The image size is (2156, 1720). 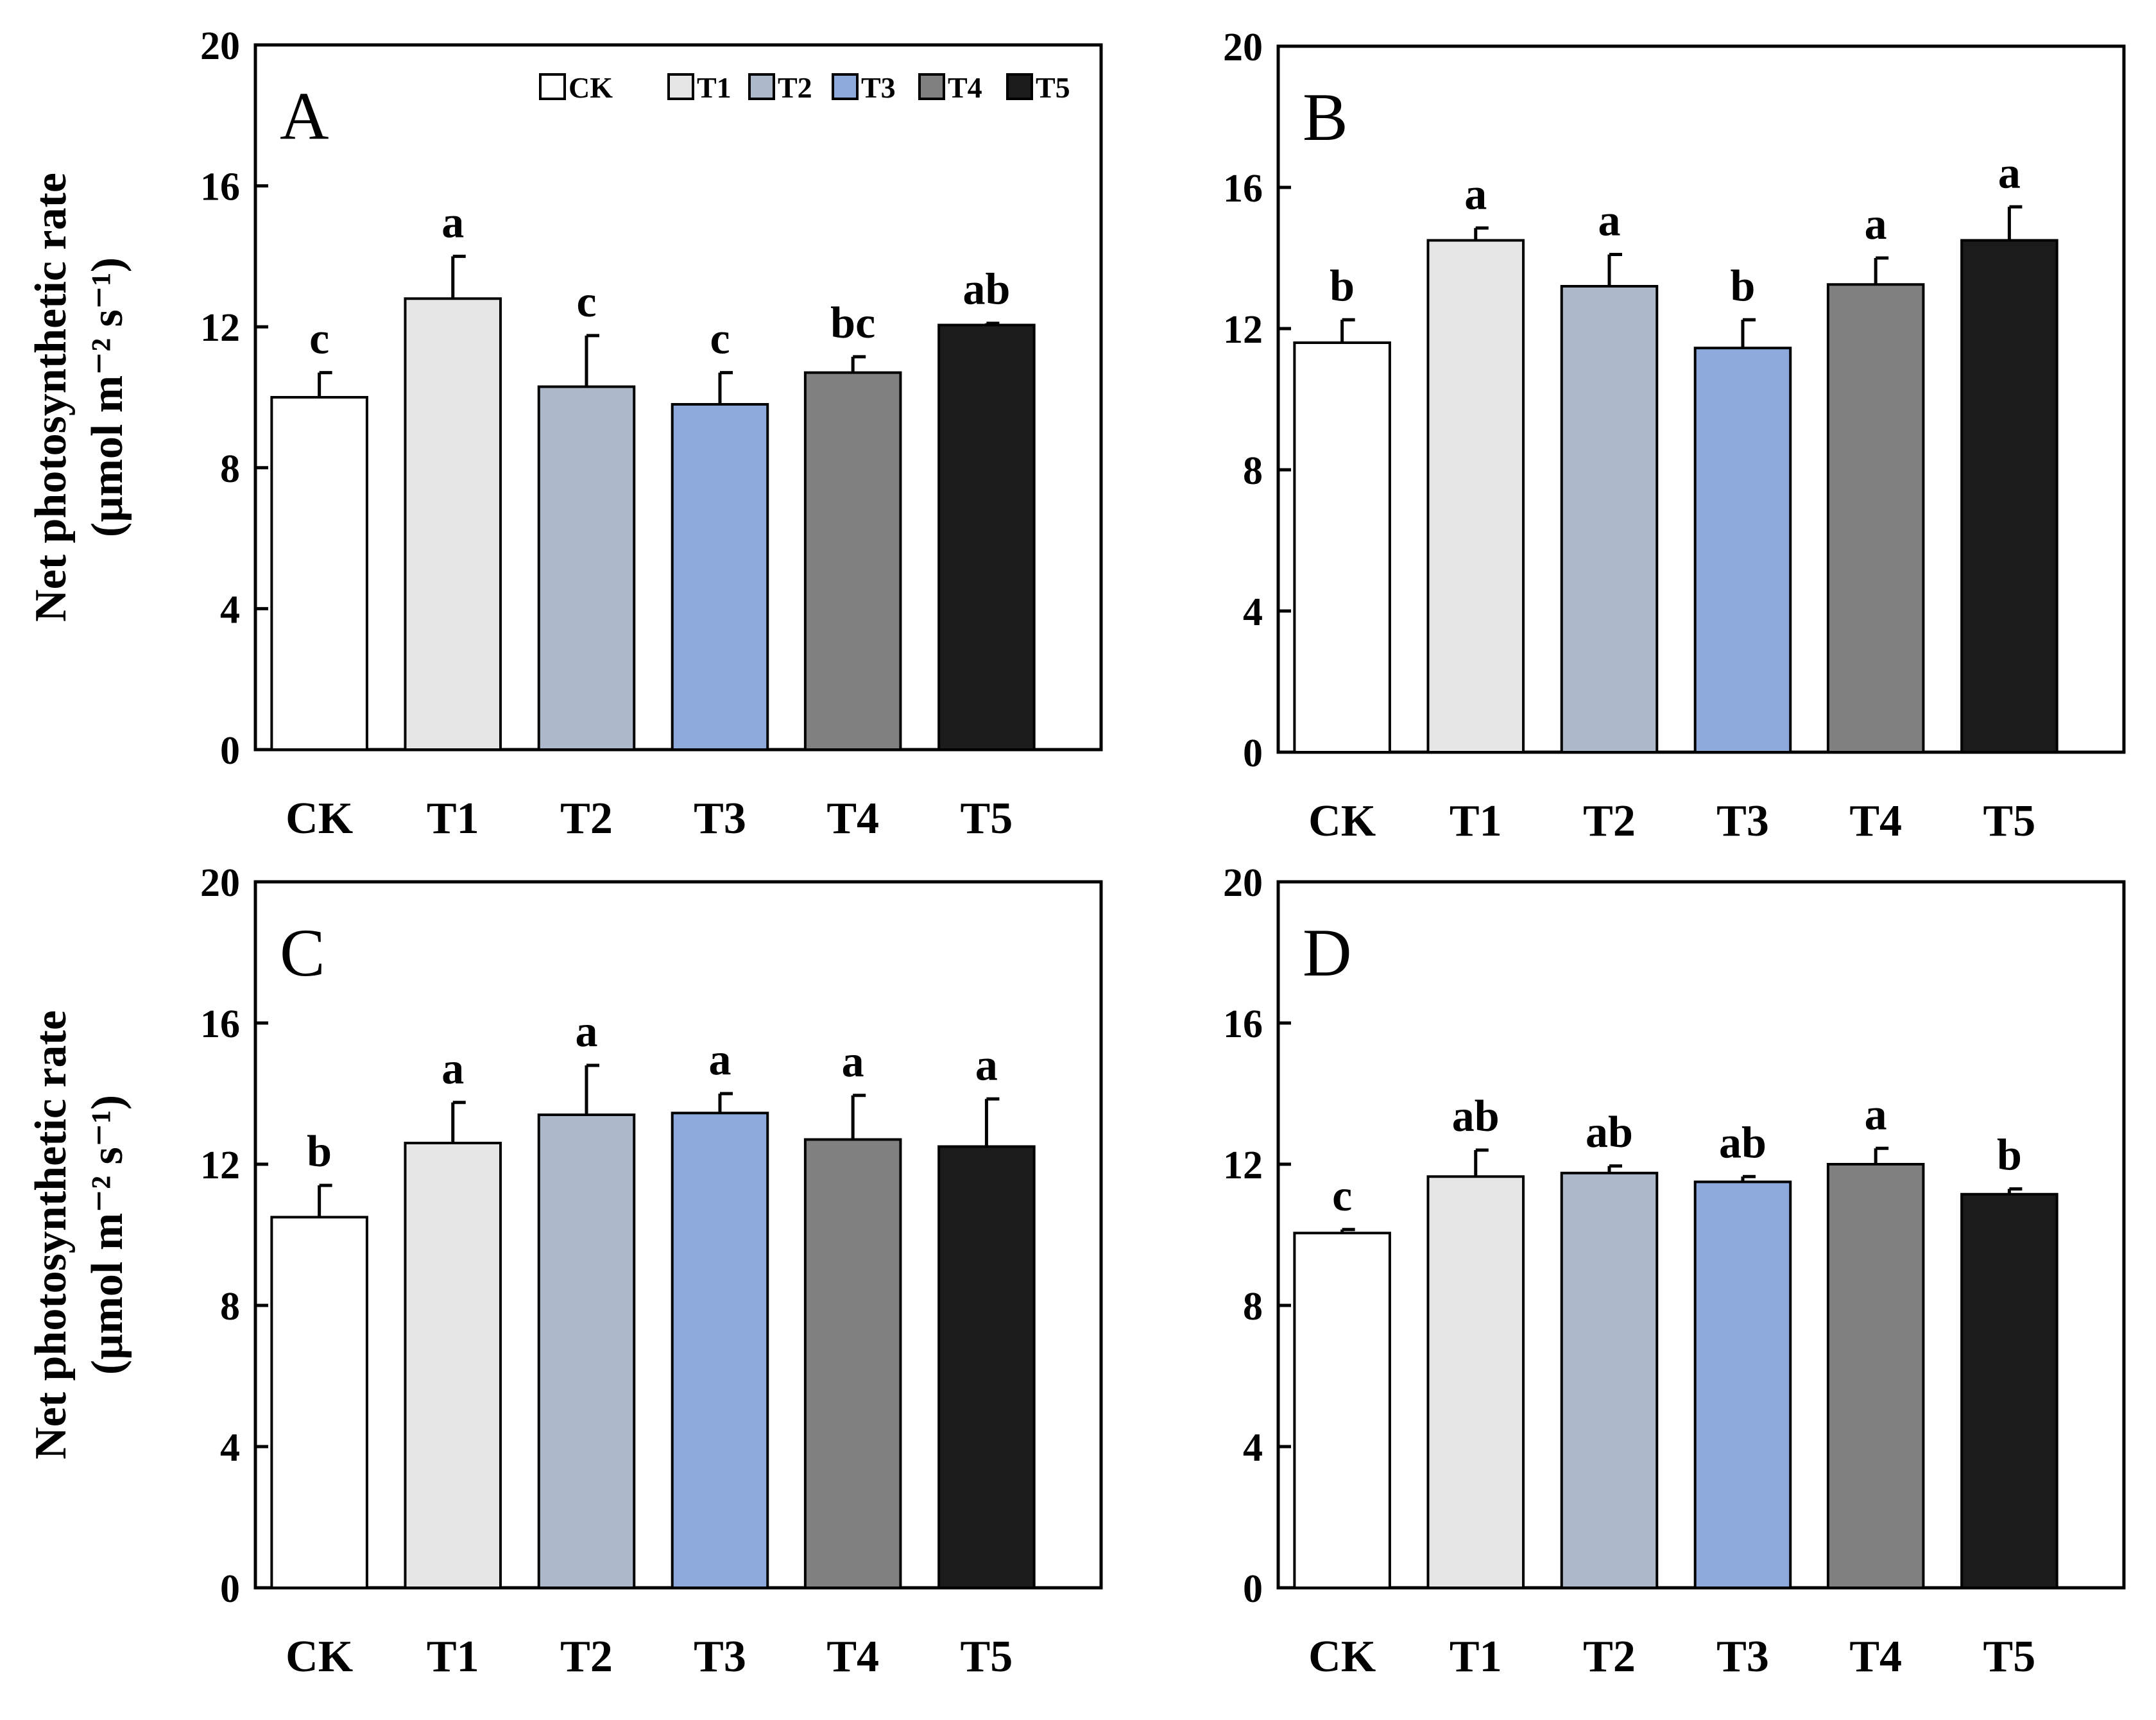 What do you see at coordinates (879, 87) in the screenshot?
I see `legend-label: T3` at bounding box center [879, 87].